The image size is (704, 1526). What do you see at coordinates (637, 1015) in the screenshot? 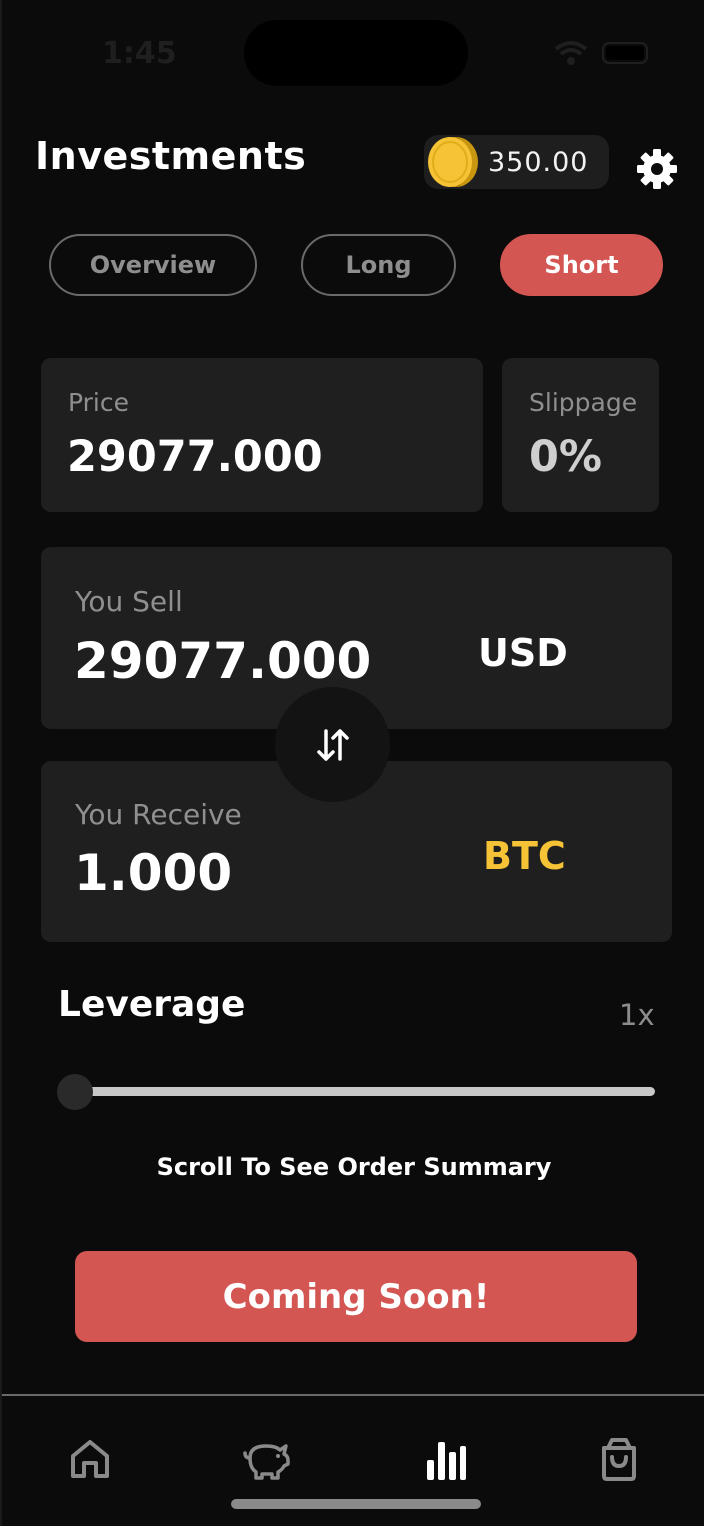
I see `leverage-value: 1x` at bounding box center [637, 1015].